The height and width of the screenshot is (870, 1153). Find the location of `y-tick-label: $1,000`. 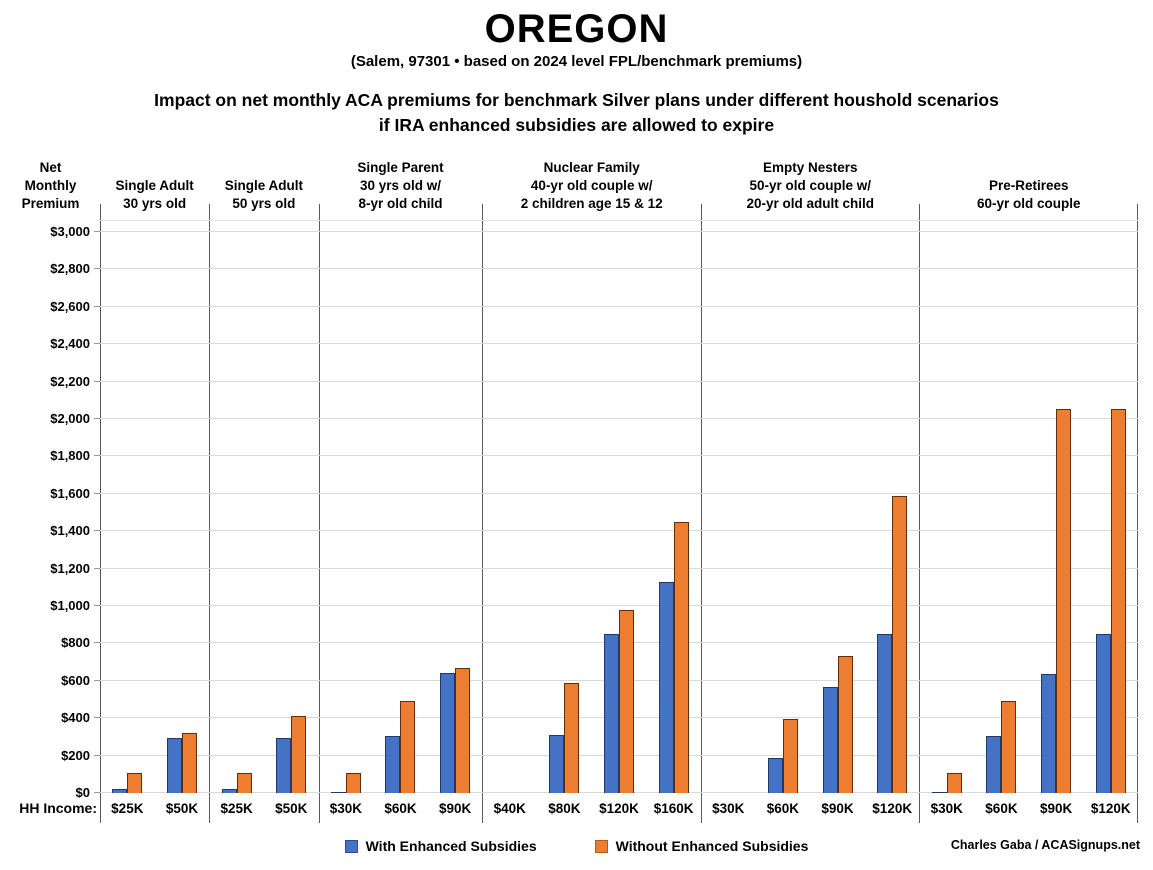

y-tick-label: $1,000 is located at coordinates (70, 605).